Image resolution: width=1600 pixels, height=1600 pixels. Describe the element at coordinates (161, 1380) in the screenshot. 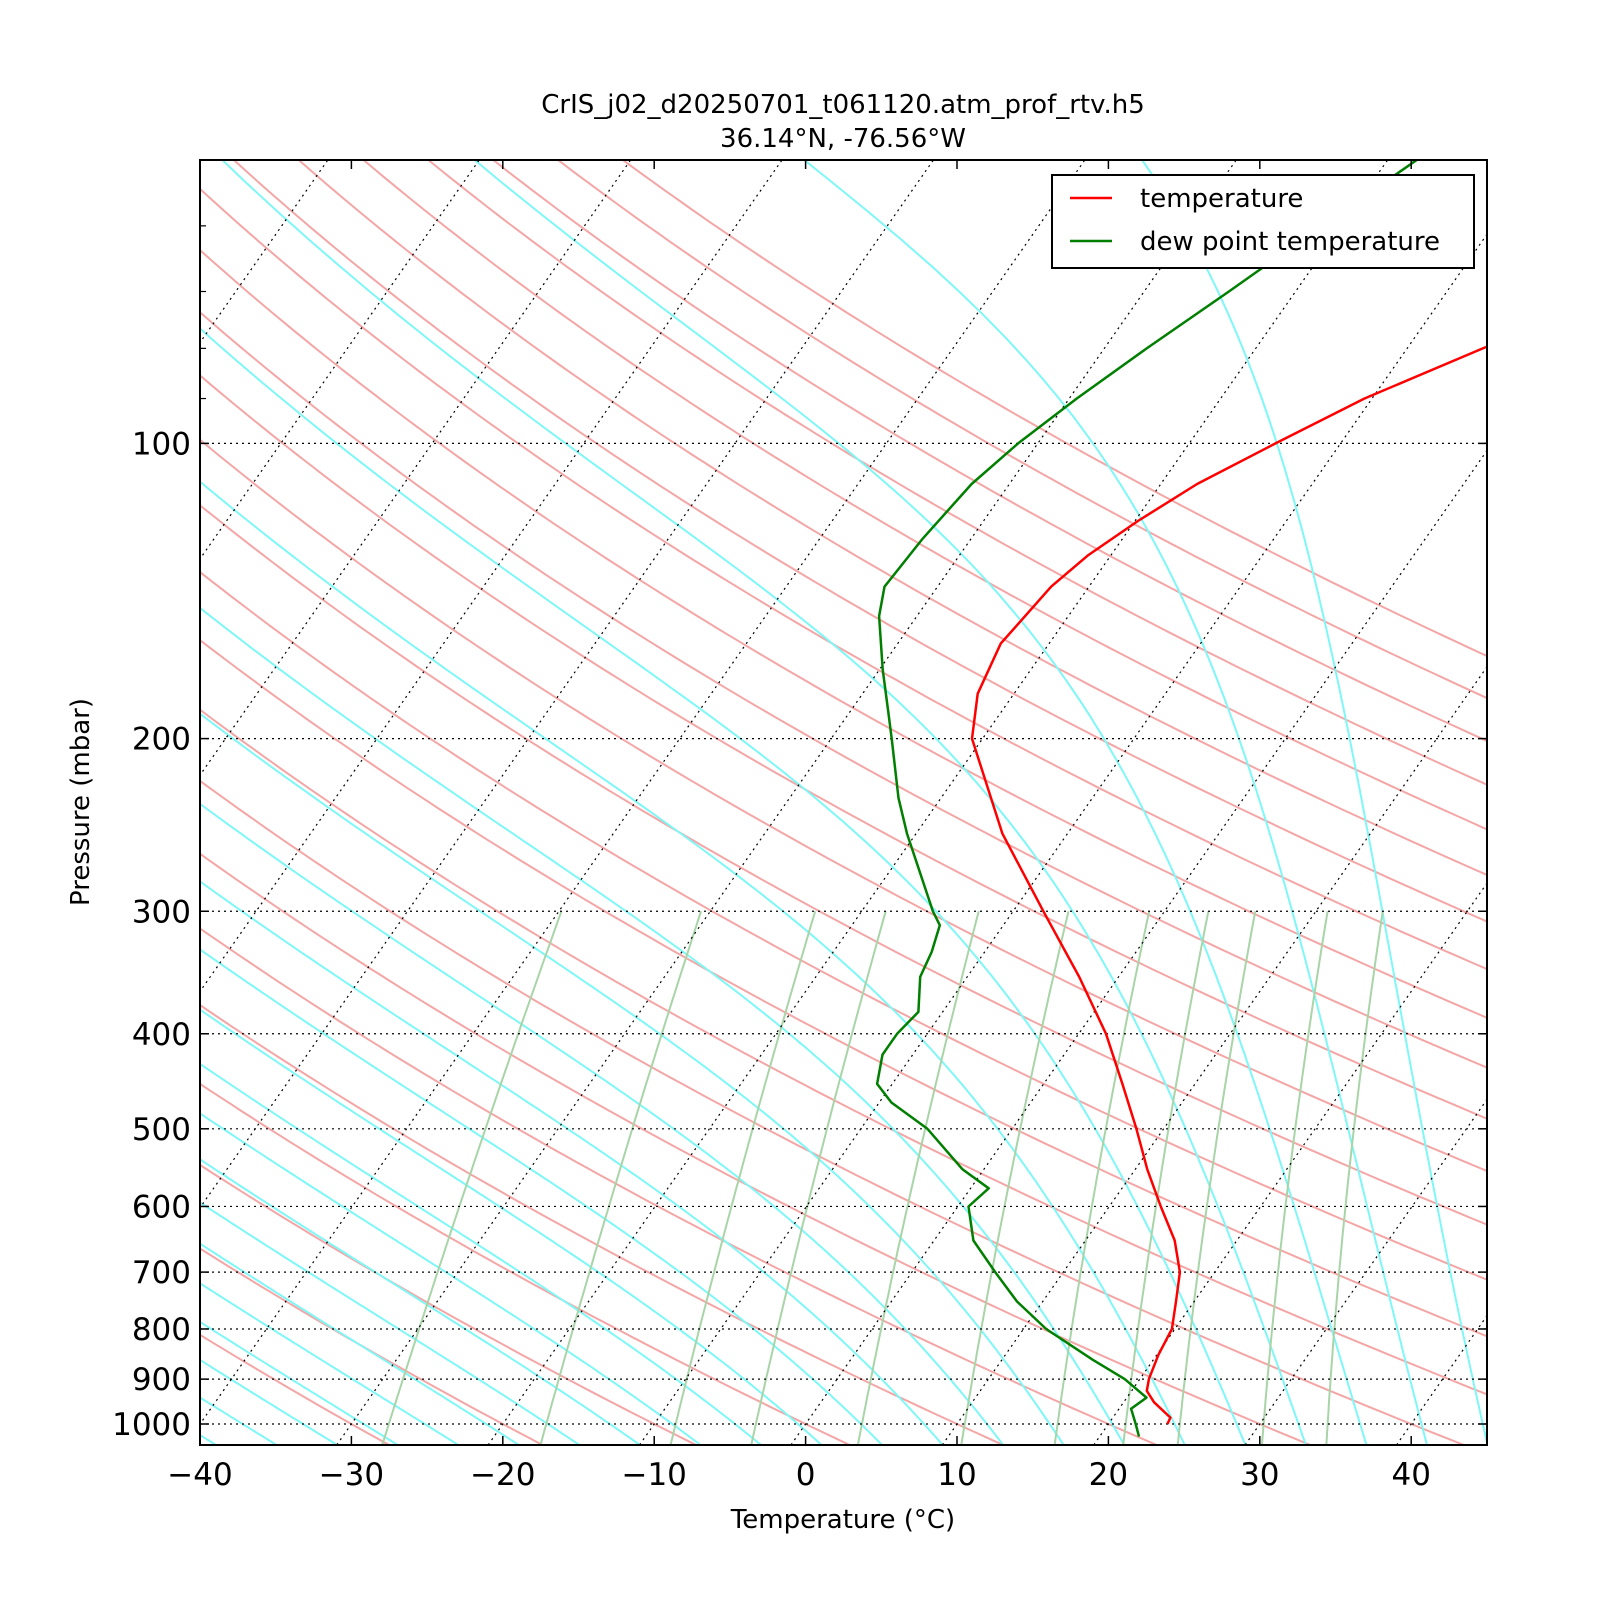

I see `y-tick-label: 900` at that location.